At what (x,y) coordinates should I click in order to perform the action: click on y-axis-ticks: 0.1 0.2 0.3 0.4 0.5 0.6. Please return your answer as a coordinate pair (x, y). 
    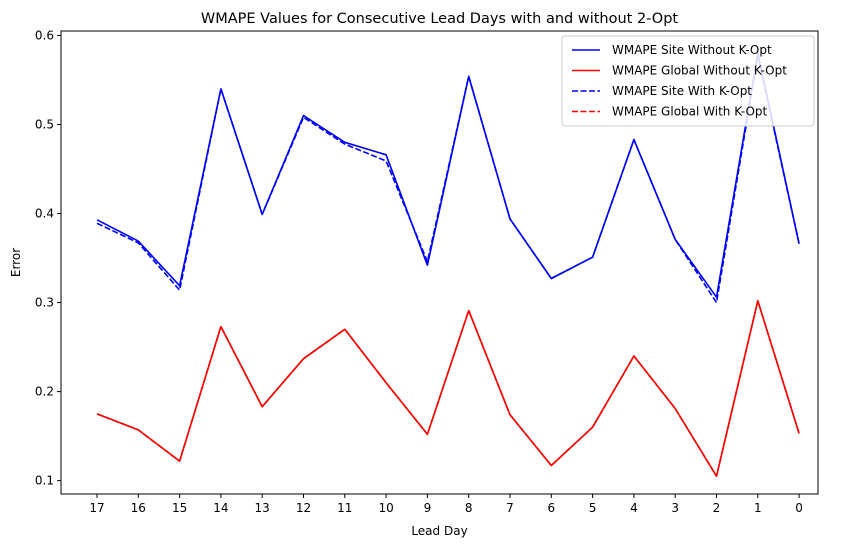
    Looking at the image, I should click on (48, 258).